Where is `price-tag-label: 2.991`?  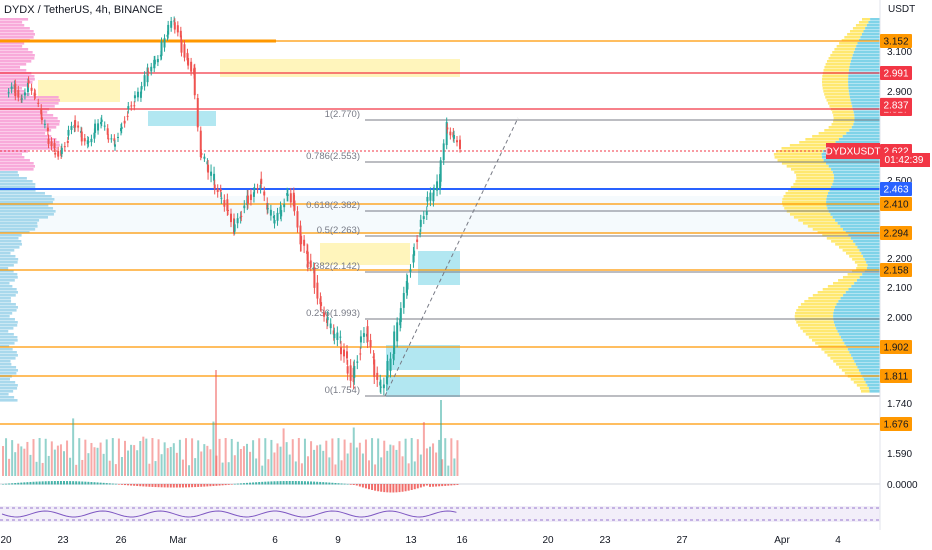
price-tag-label: 2.991 is located at coordinates (895, 74).